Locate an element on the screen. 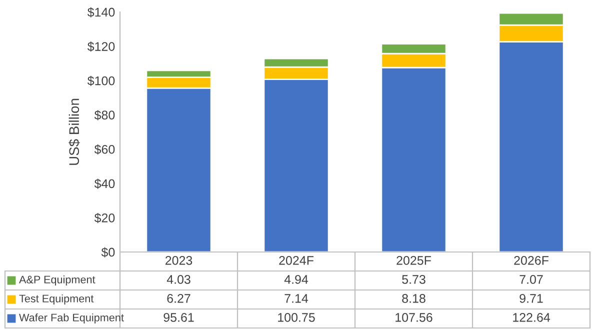 The width and height of the screenshot is (600, 330). data-label: 8.18 is located at coordinates (414, 298).